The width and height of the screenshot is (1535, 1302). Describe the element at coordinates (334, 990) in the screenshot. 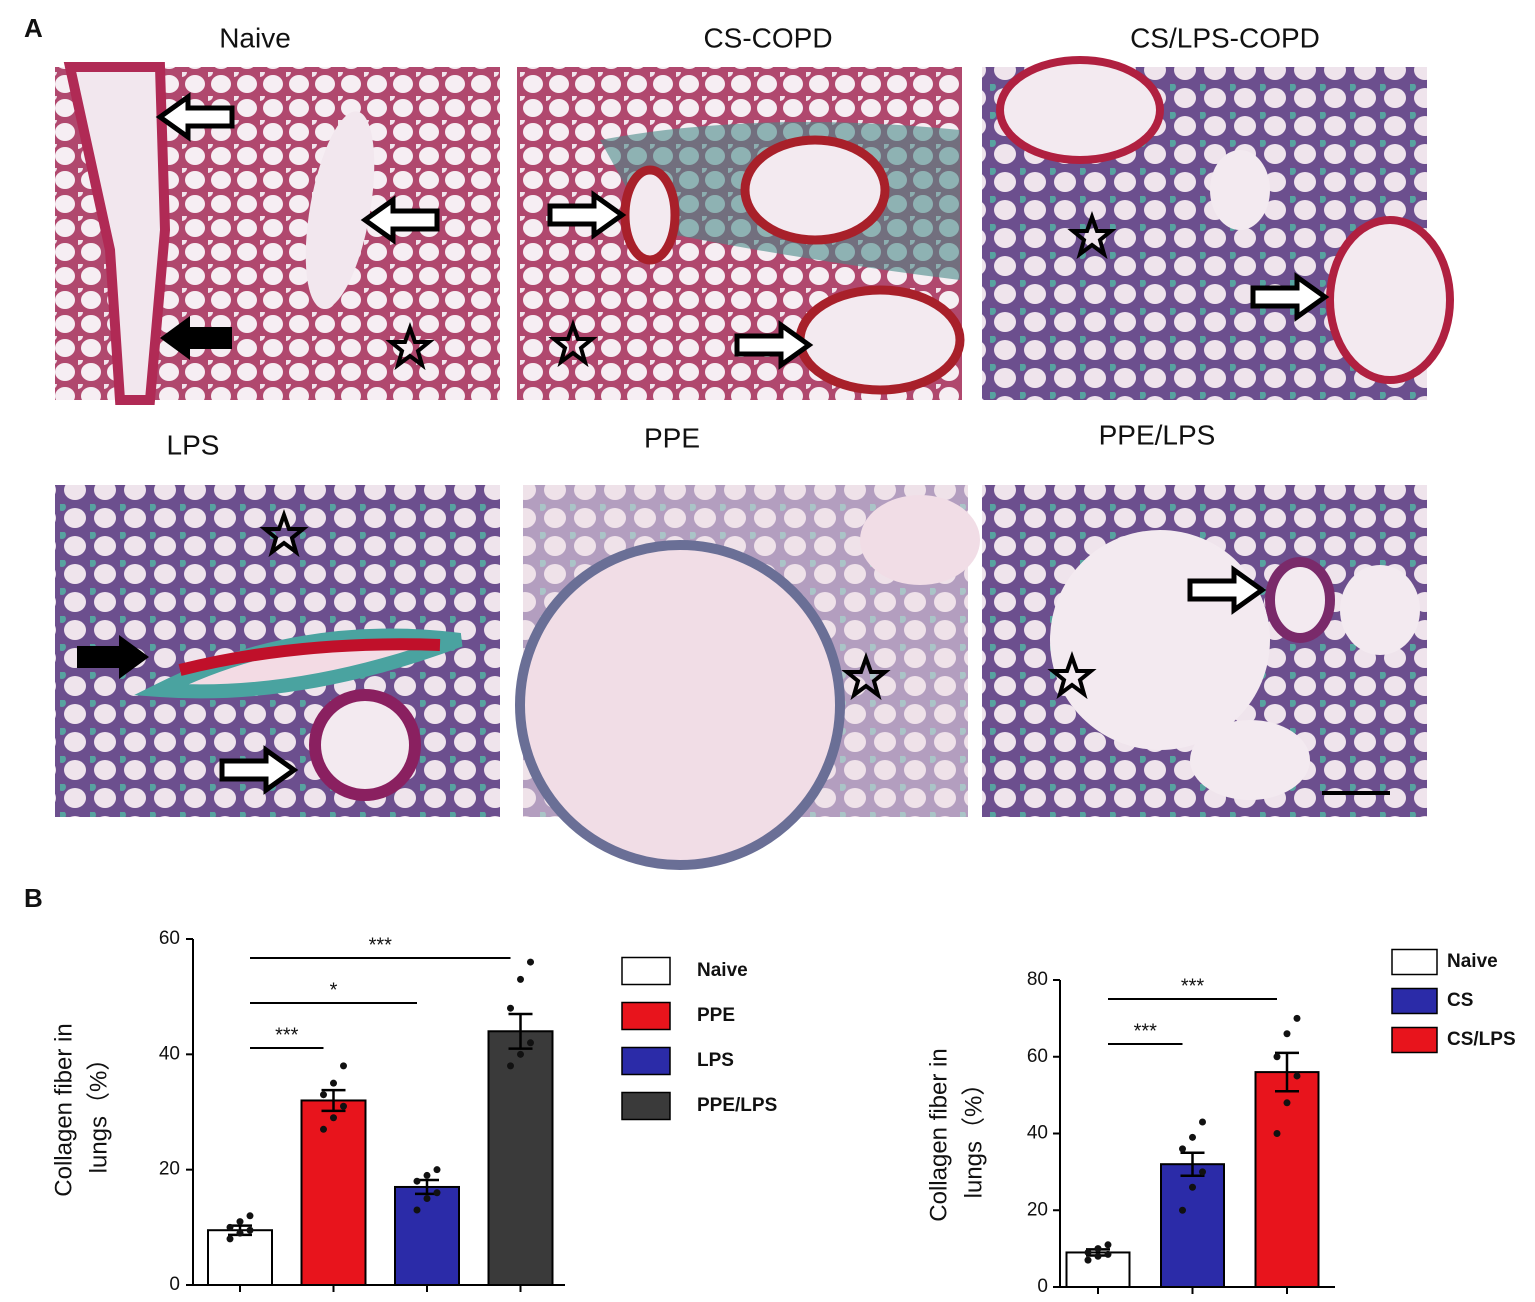

I see `significance-label: *` at that location.